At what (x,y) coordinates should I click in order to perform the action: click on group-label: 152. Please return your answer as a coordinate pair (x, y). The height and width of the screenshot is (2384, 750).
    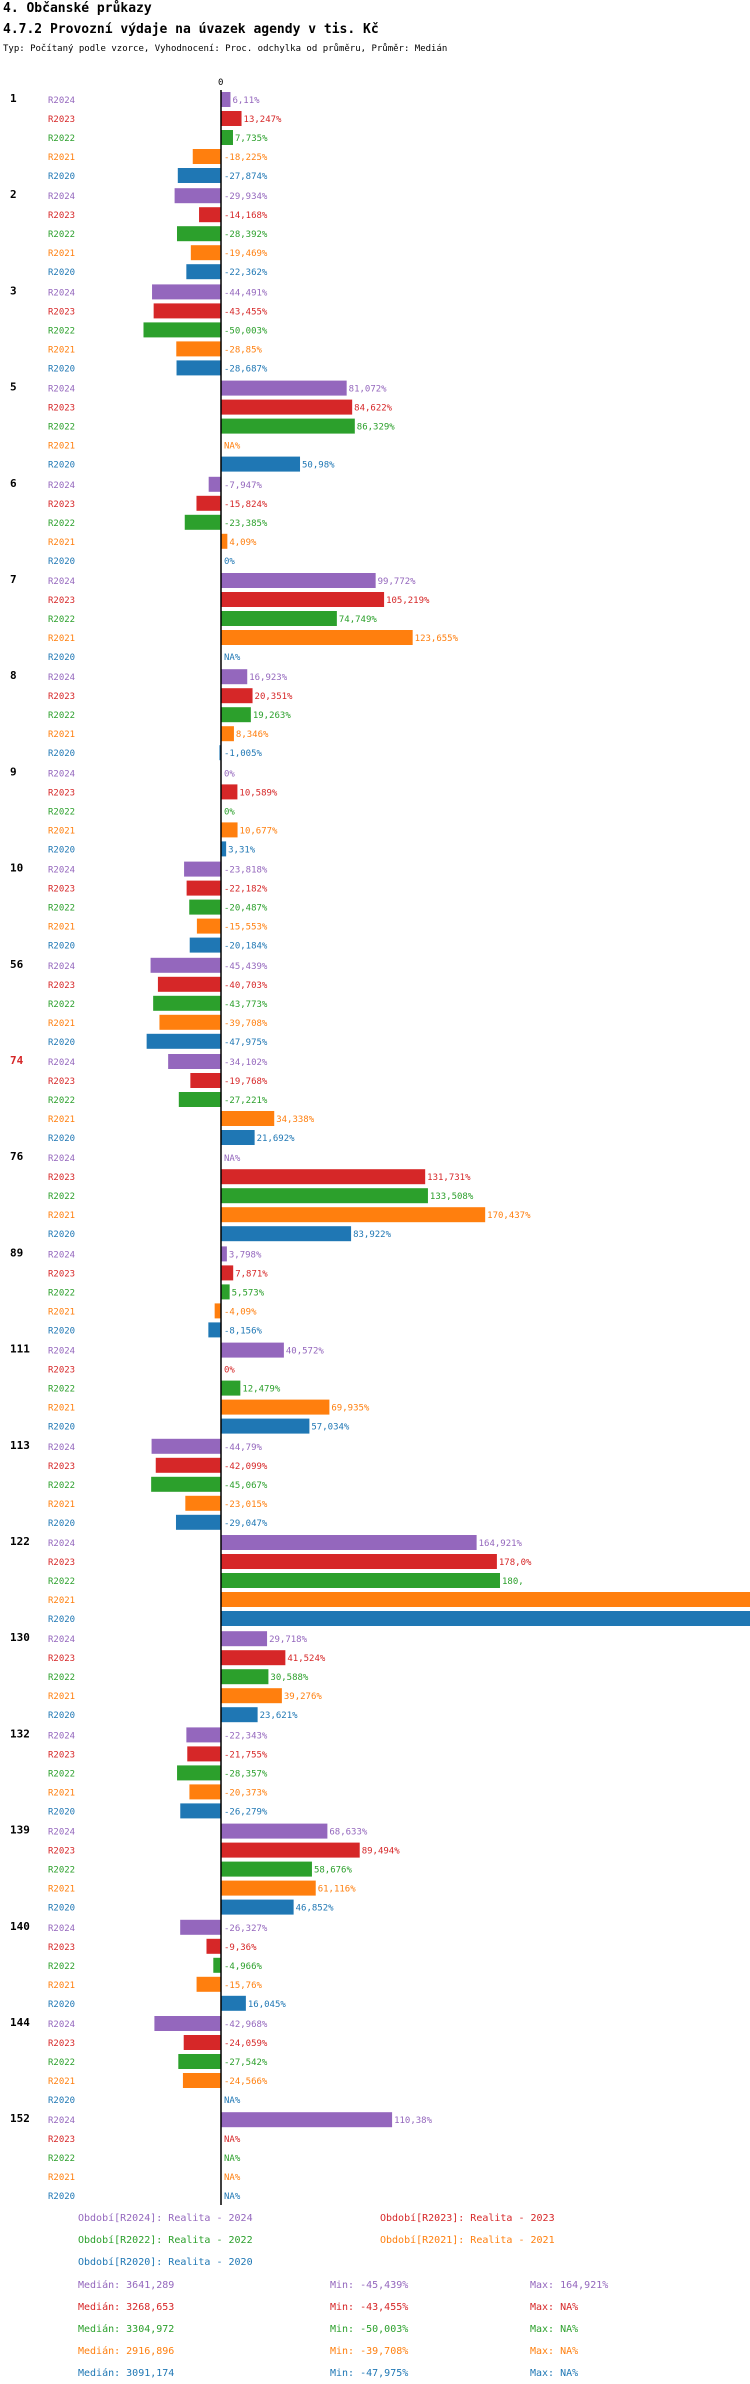
    Looking at the image, I should click on (20, 2118).